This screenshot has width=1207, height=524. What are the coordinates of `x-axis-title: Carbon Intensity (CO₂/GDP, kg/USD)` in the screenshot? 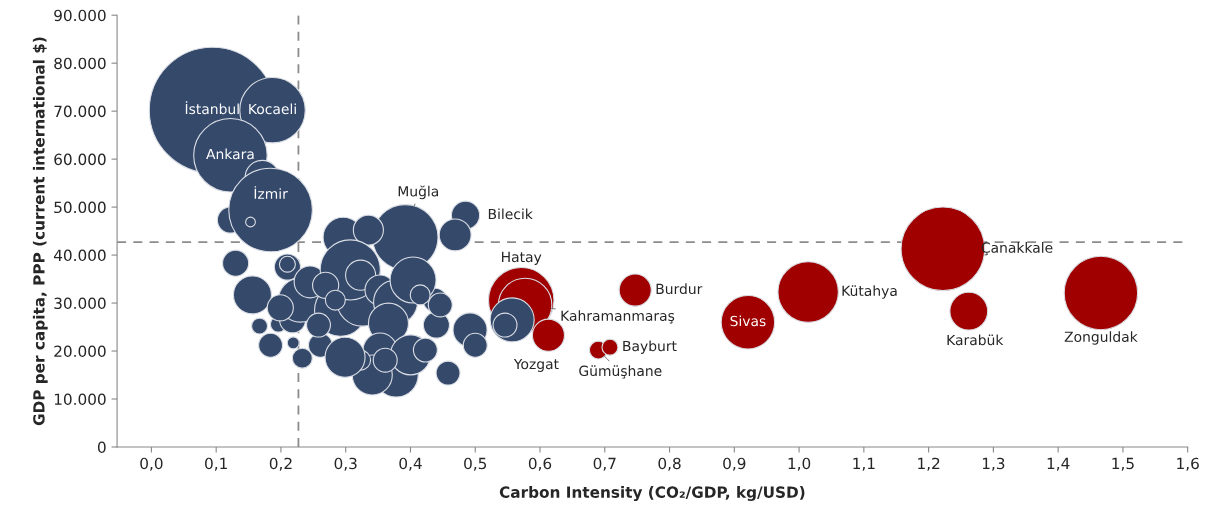 It's located at (652, 493).